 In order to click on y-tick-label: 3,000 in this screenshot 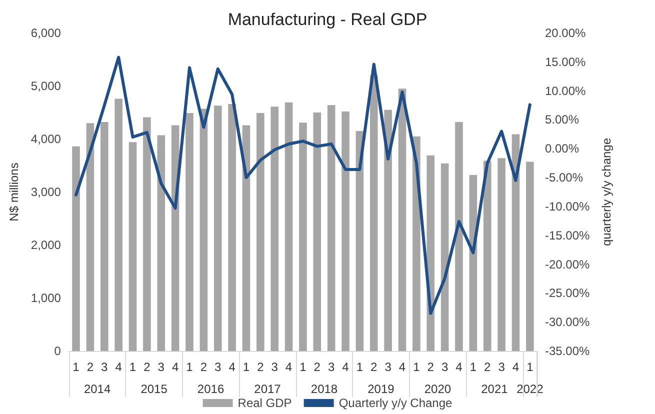, I will do `click(46, 192)`.